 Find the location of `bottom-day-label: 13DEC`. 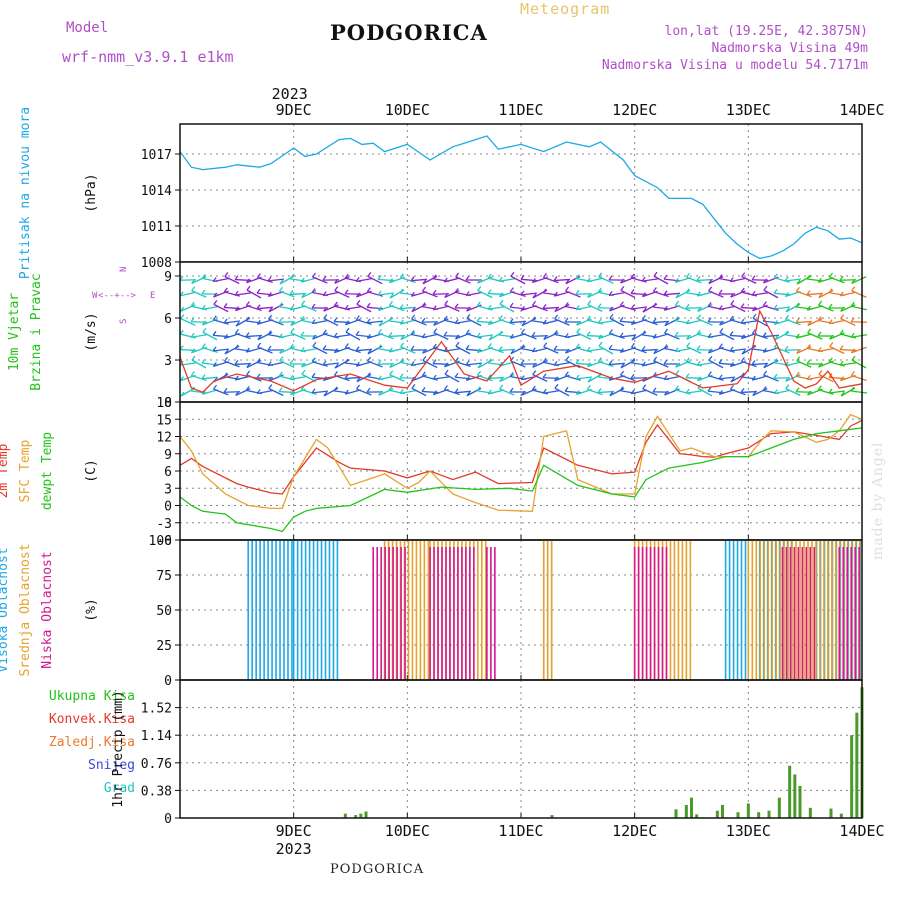

bottom-day-label: 13DEC is located at coordinates (748, 831).